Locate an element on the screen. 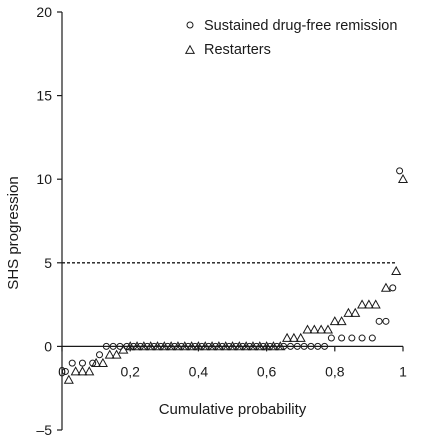 Image resolution: width=425 pixels, height=440 pixels. y-tick-label: 15 is located at coordinates (44, 96).